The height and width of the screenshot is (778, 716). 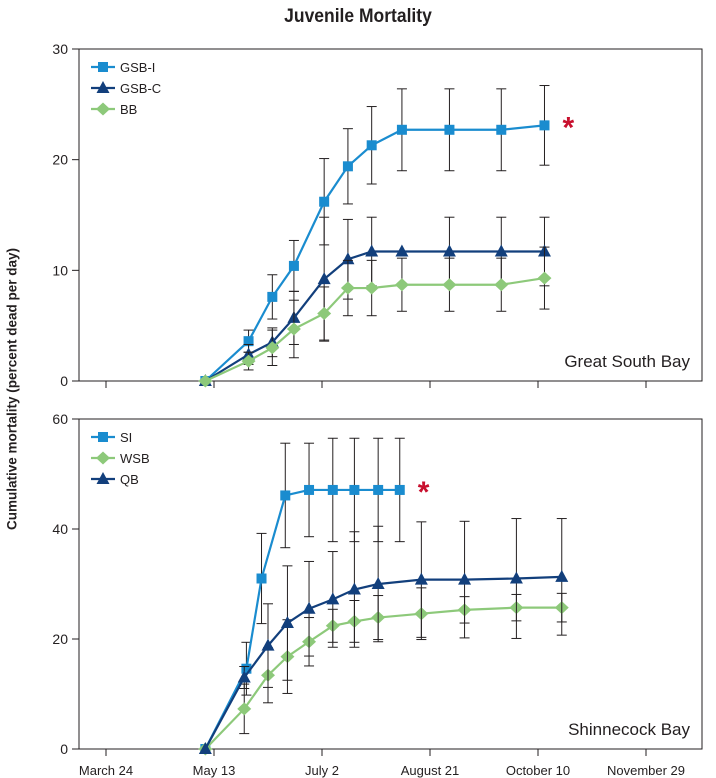 I want to click on y-tick-label: 10, so click(x=60, y=270).